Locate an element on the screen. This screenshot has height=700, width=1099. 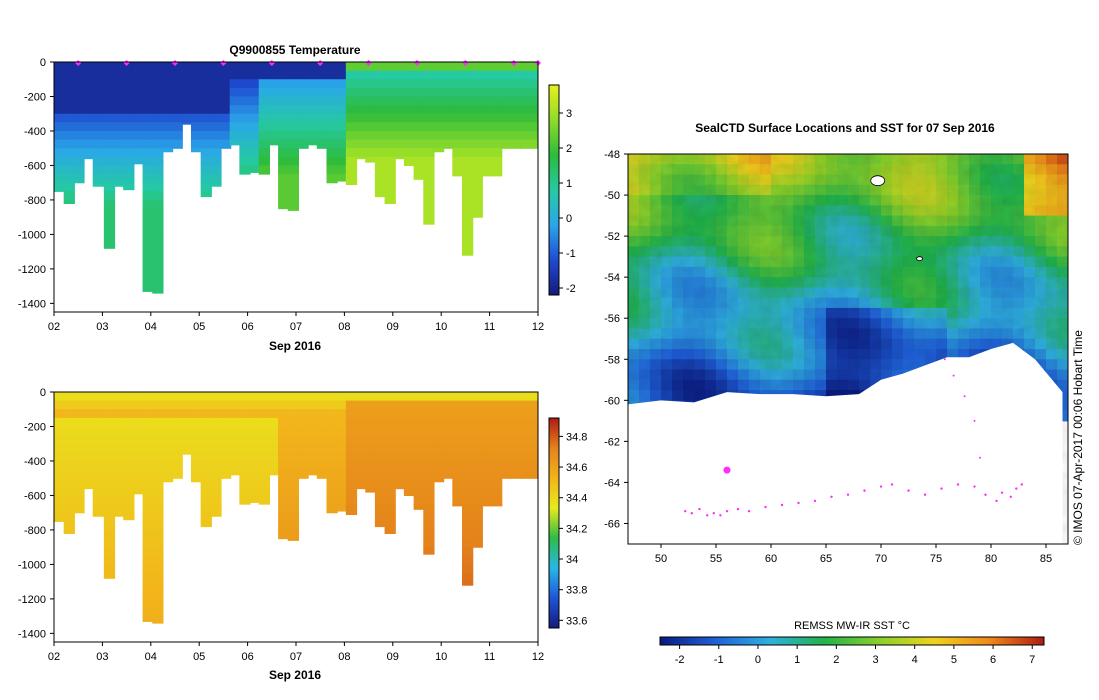
x-tick-label: 02 is located at coordinates (54, 657).